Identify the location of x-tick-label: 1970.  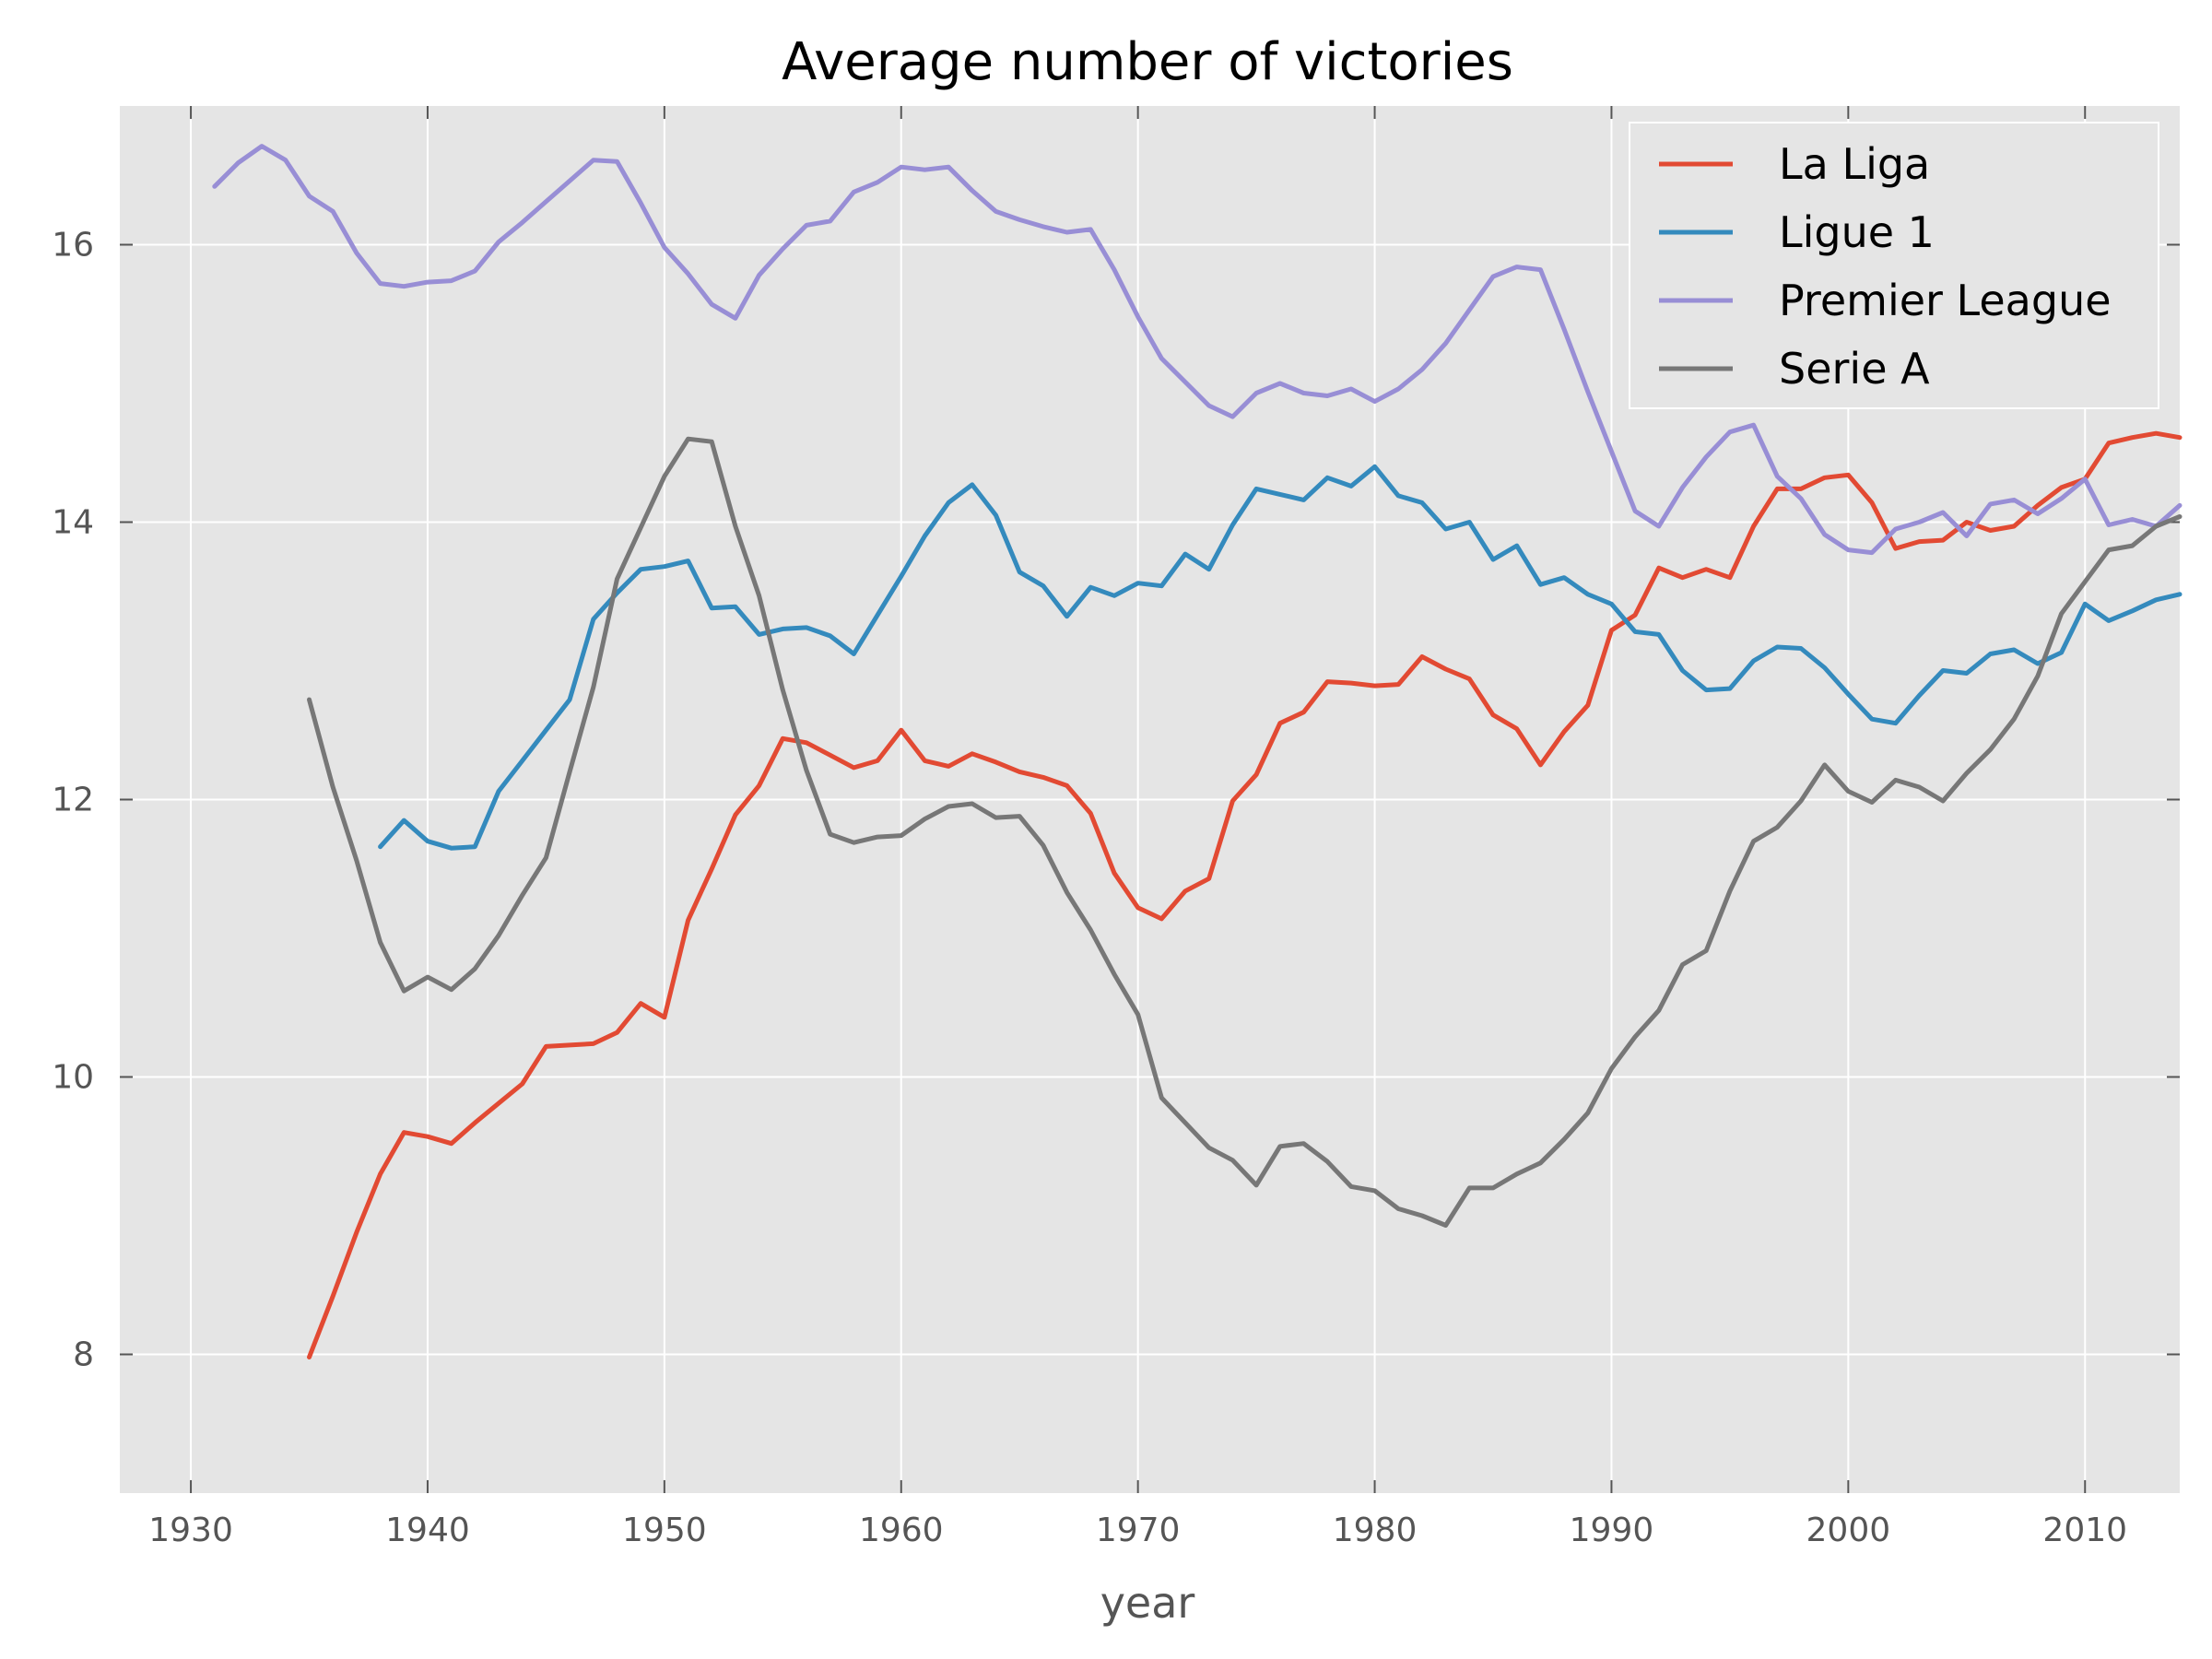
(1138, 1530).